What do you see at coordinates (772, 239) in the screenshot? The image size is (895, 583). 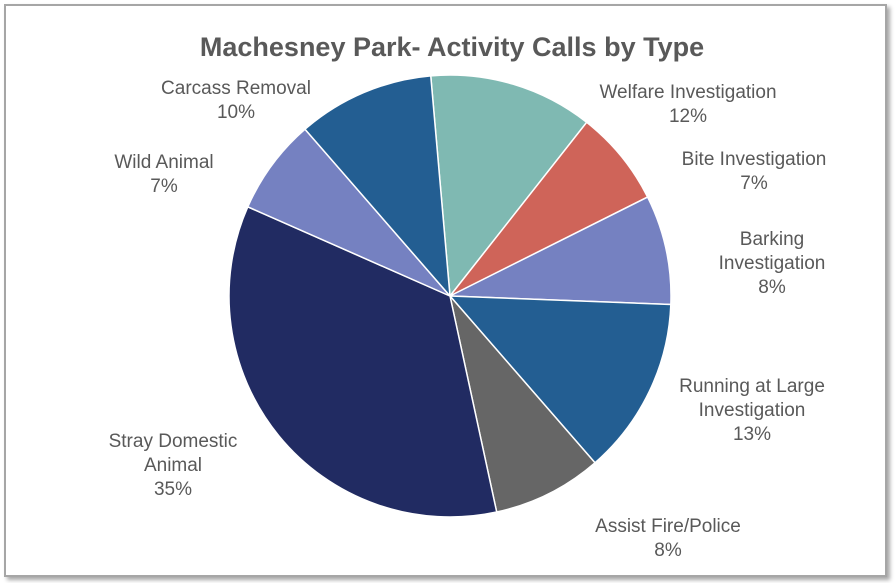 I see `slice-category: Barking` at bounding box center [772, 239].